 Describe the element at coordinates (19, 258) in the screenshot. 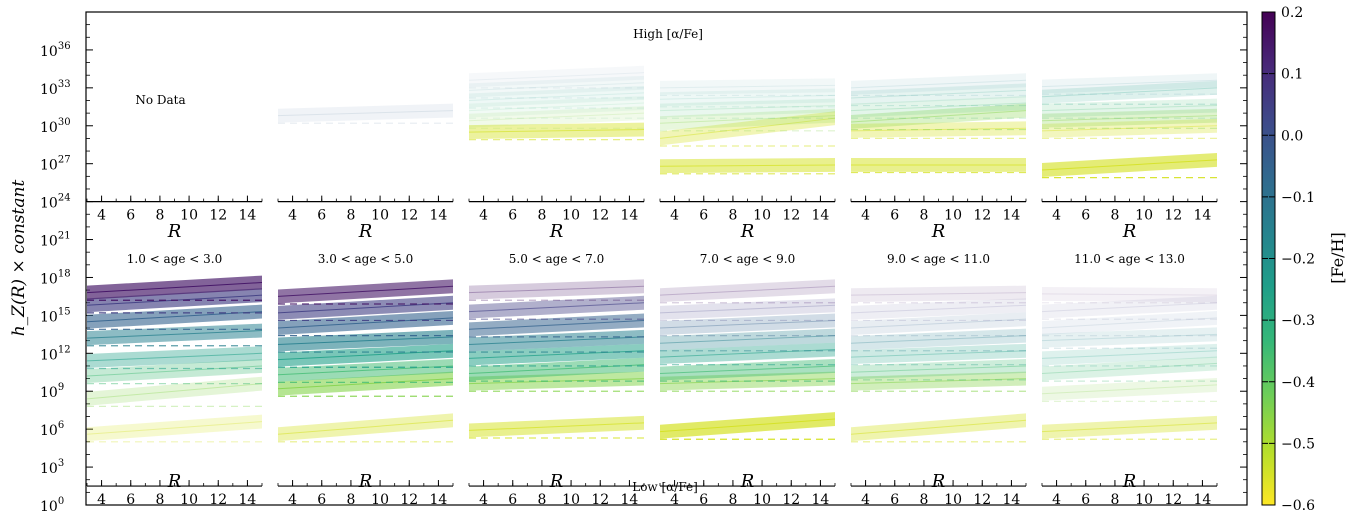

I see `y-axis-label: h_Z(R) × constant` at that location.